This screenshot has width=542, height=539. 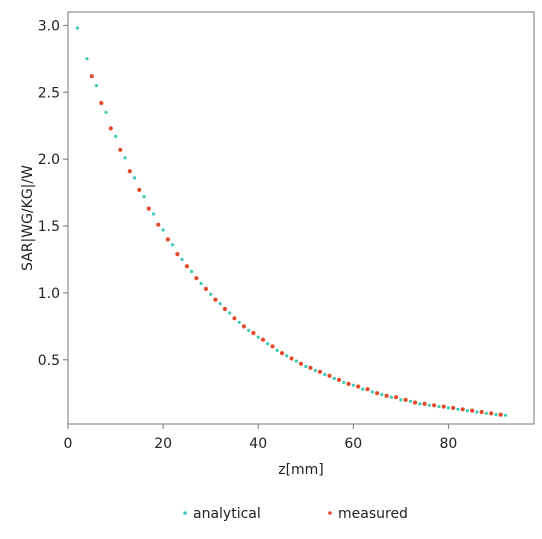 What do you see at coordinates (28, 218) in the screenshot?
I see `y-axis-title: SAR|WG/KG|/W` at bounding box center [28, 218].